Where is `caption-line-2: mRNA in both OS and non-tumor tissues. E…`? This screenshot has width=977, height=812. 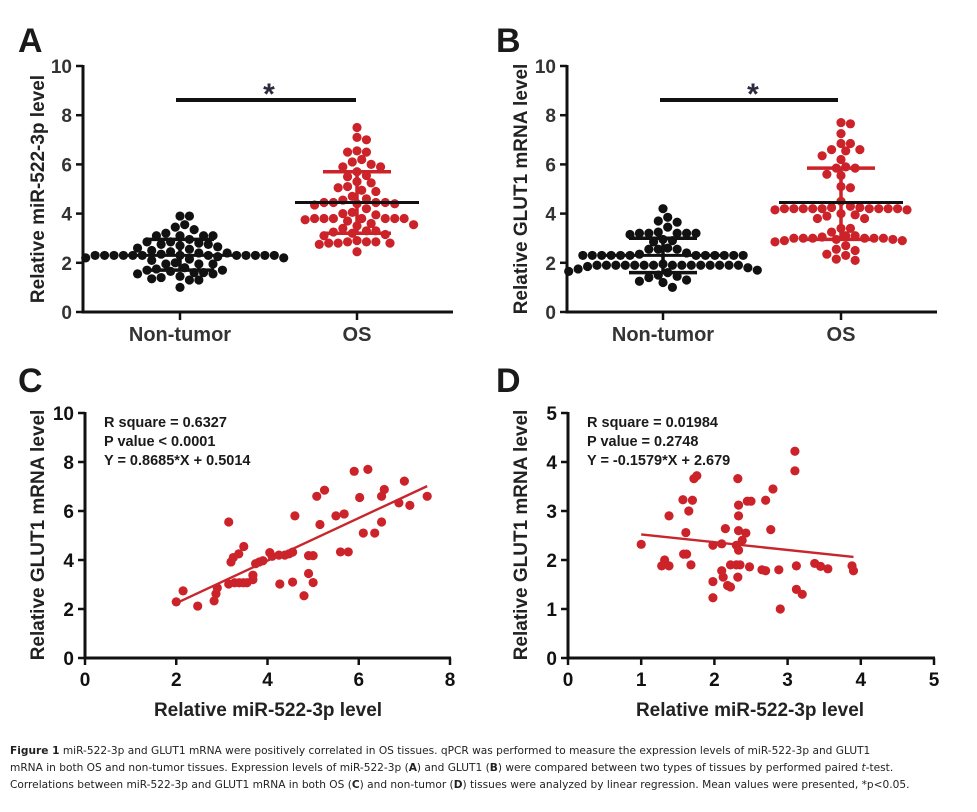
caption-line-2: mRNA in both OS and non-tumor tissues. E… is located at coordinates (486, 768).